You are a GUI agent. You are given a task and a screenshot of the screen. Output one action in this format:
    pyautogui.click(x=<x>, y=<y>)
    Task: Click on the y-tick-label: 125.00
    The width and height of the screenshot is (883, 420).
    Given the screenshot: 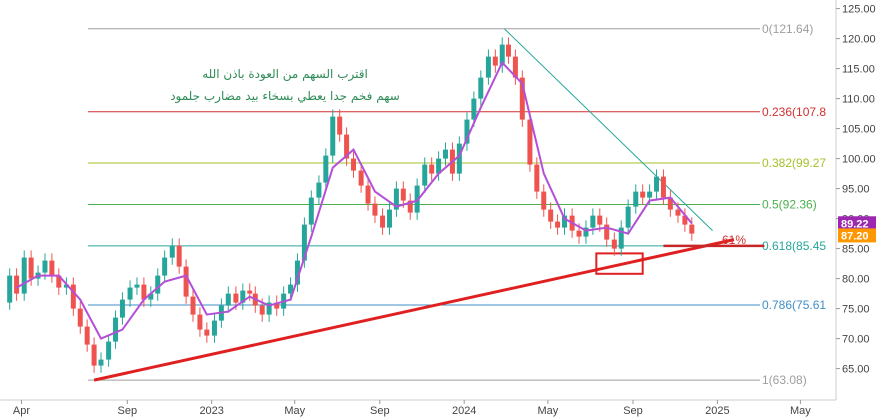 What is the action you would take?
    pyautogui.click(x=859, y=10)
    